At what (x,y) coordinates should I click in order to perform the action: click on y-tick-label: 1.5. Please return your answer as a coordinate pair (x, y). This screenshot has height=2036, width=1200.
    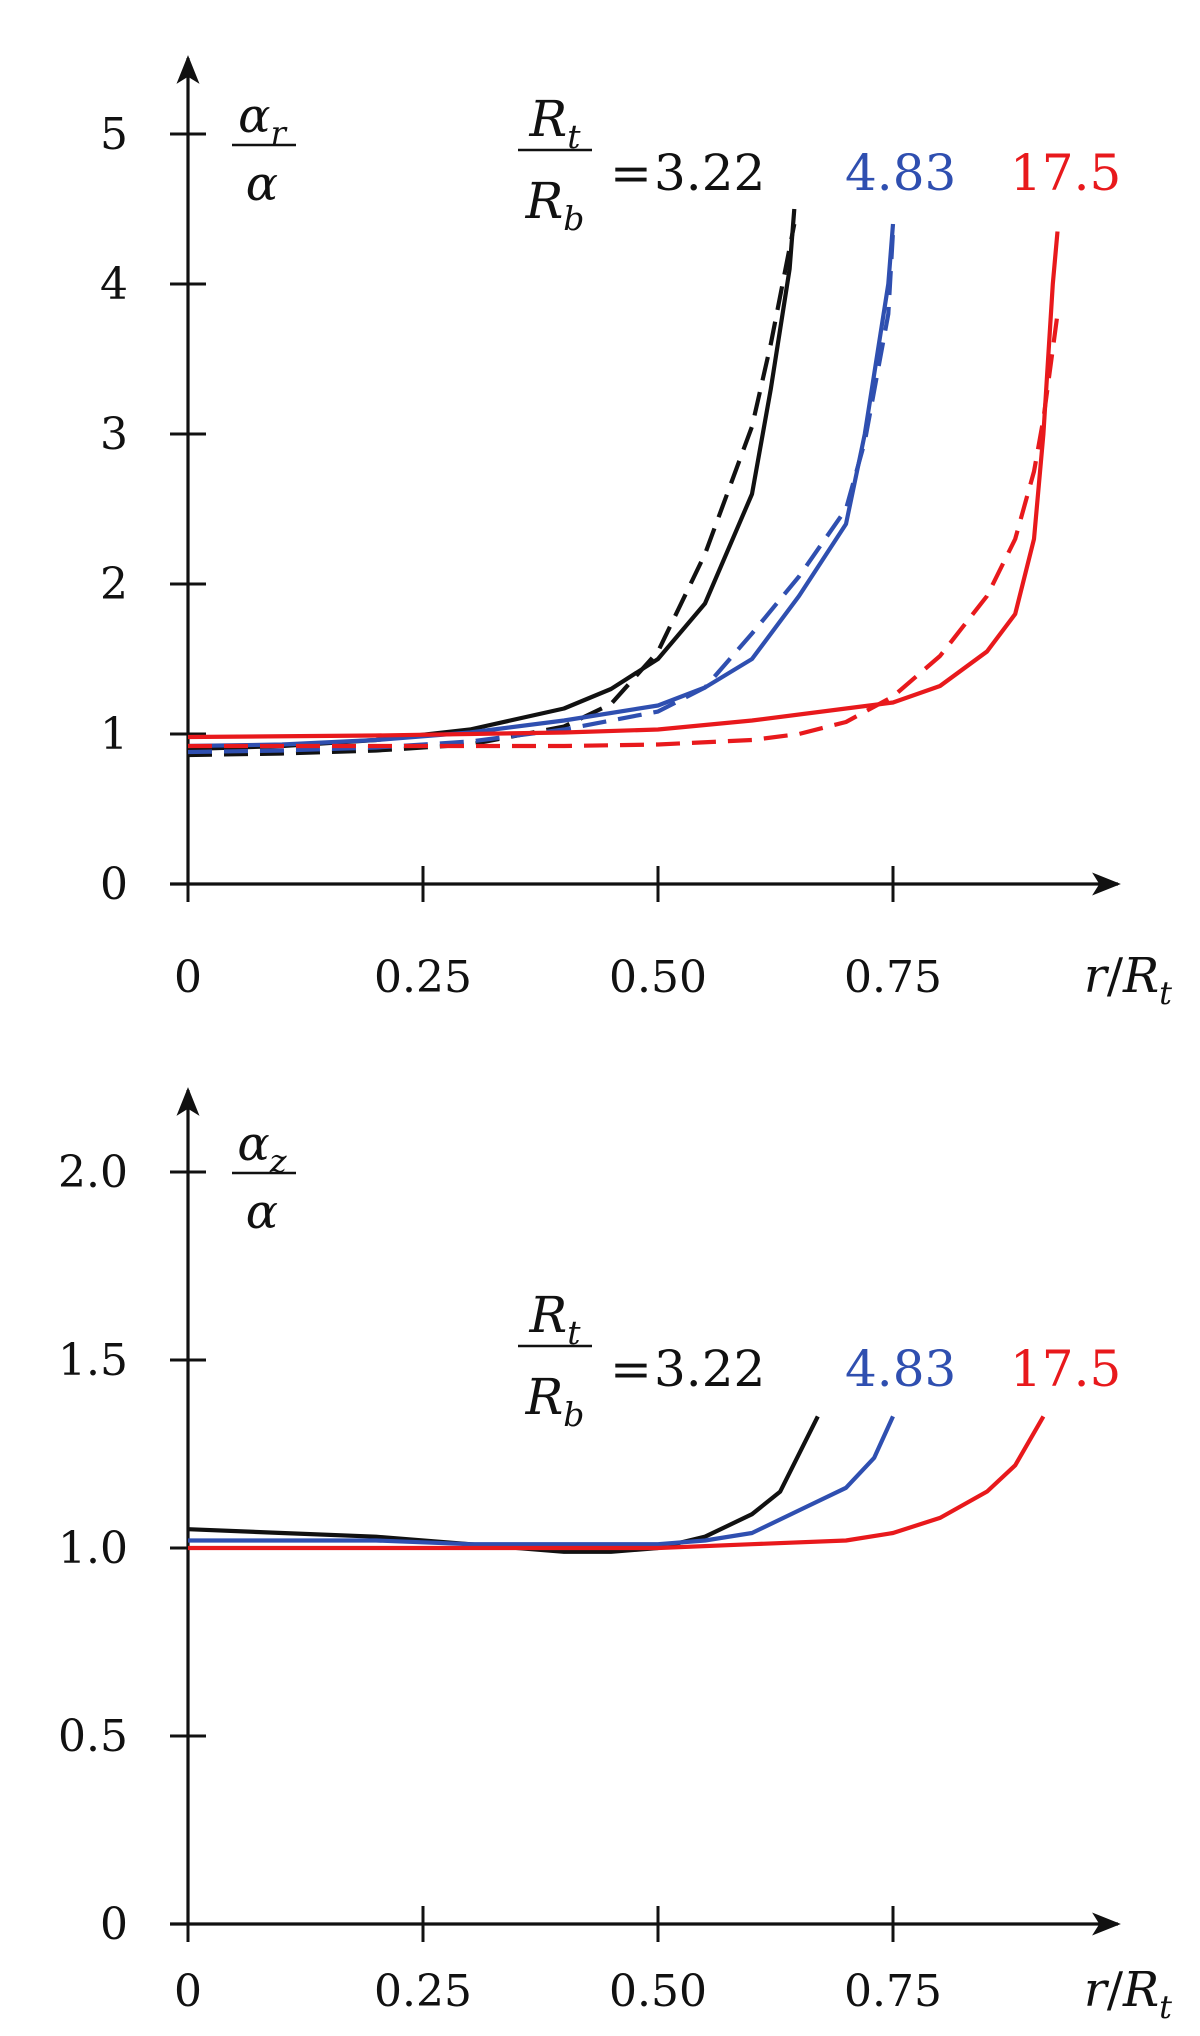
    Looking at the image, I should click on (93, 1360).